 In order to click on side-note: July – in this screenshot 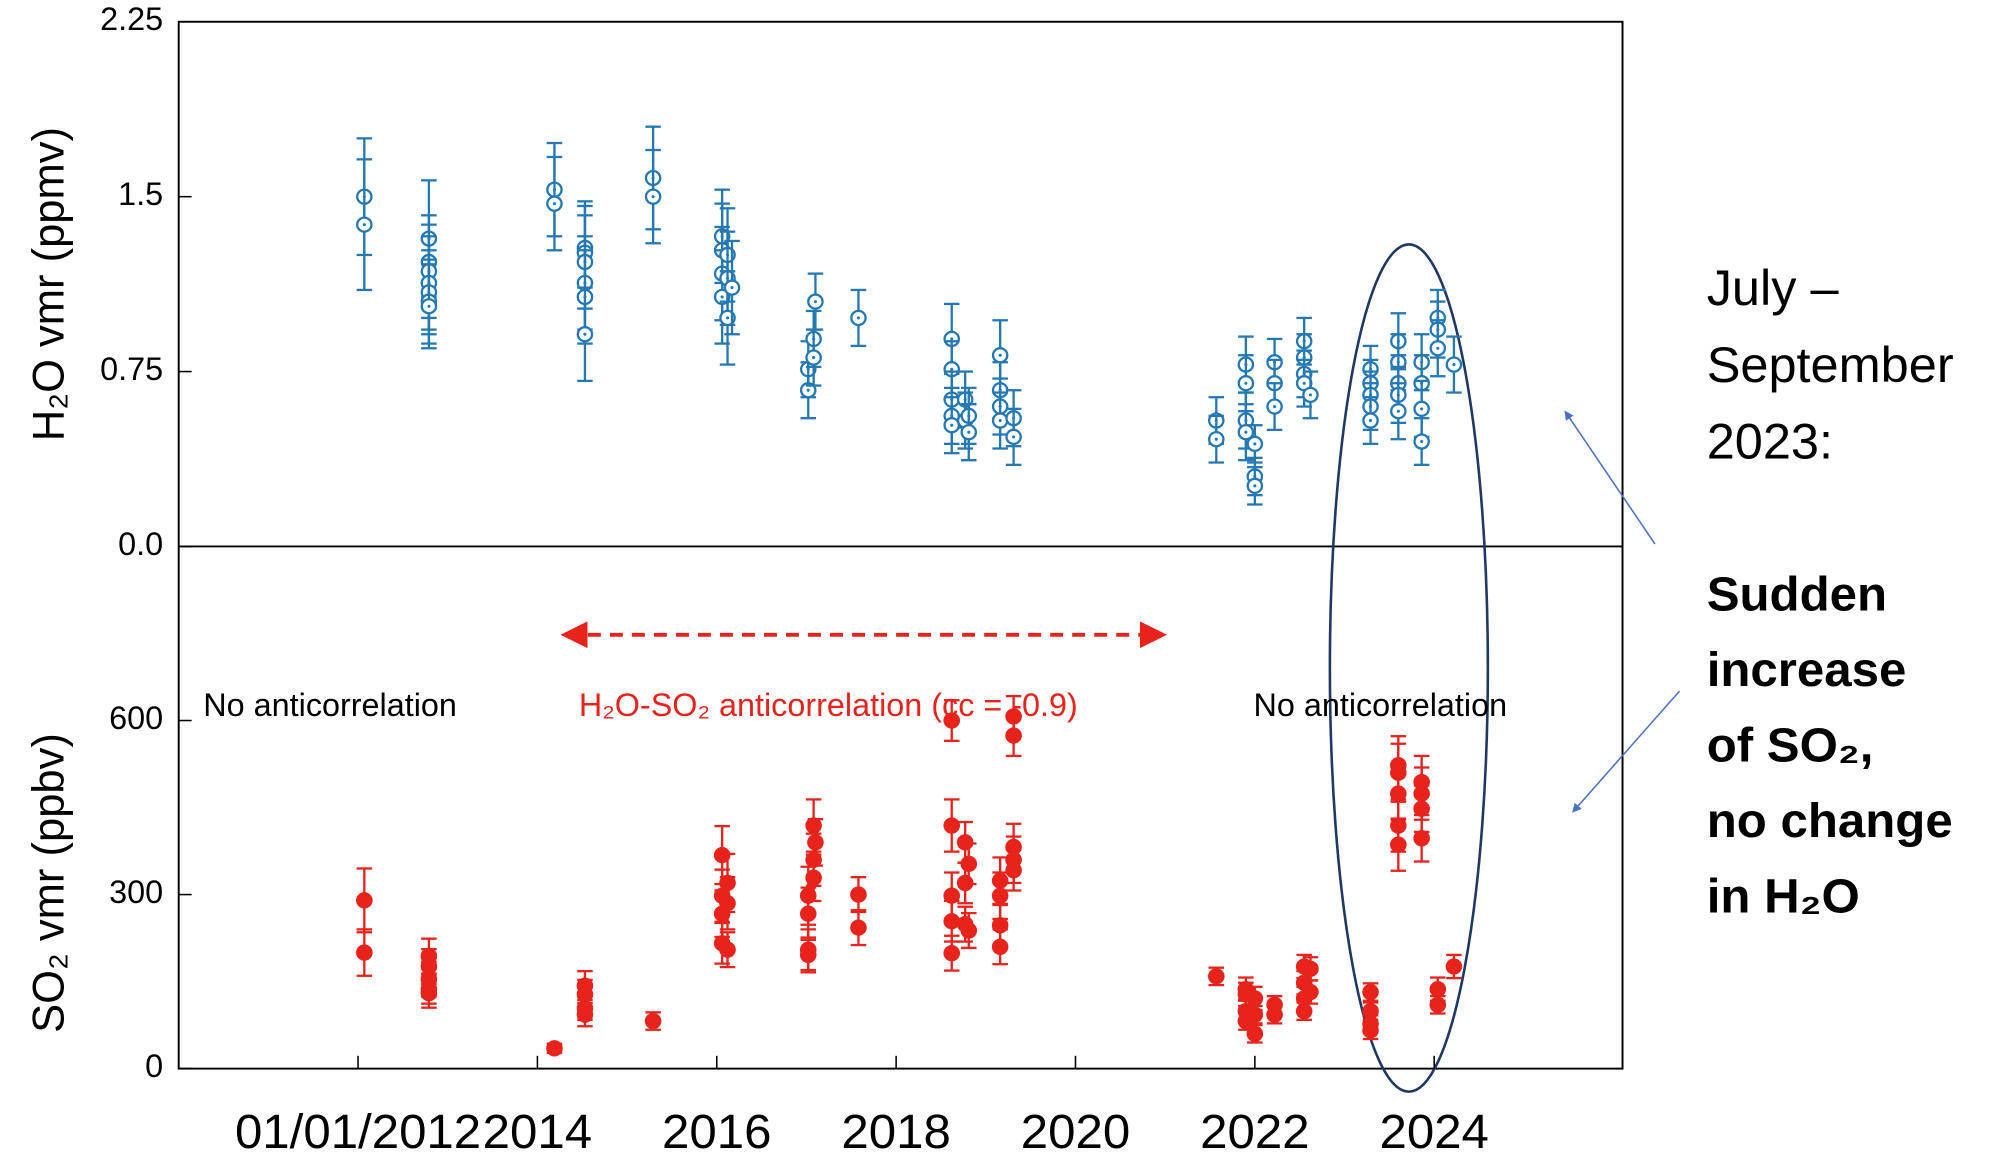, I will do `click(1773, 288)`.